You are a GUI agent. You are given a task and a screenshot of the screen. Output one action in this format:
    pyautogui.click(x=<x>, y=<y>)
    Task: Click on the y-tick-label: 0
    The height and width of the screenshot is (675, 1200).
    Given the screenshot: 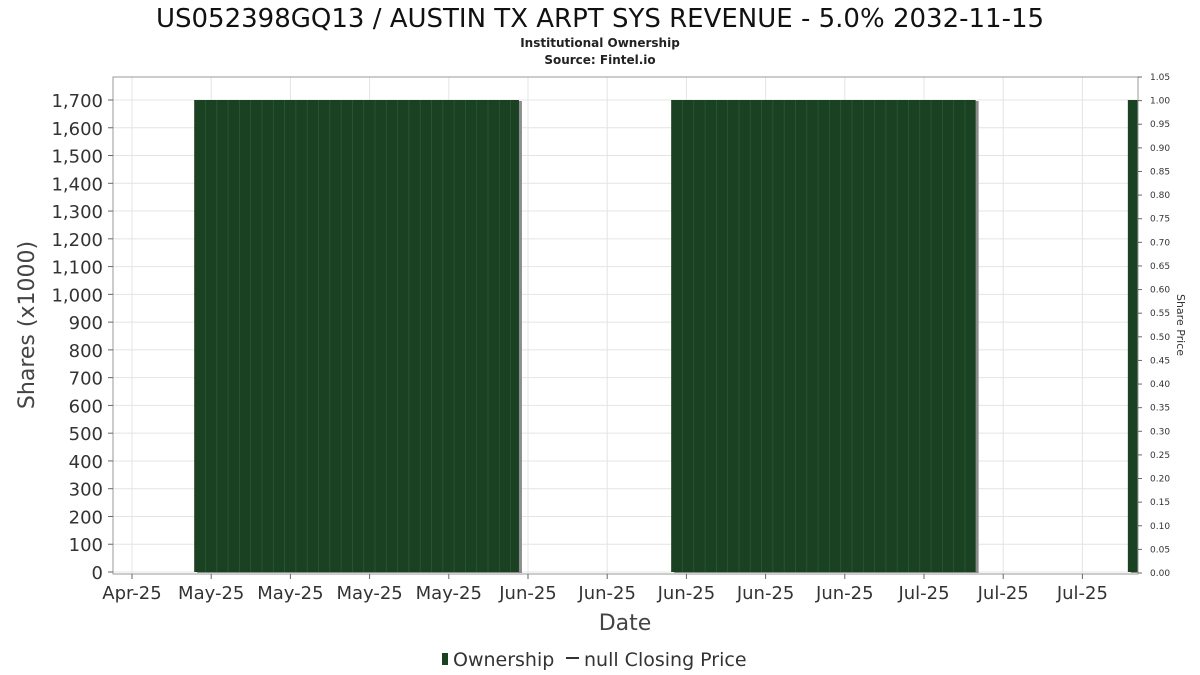 What is the action you would take?
    pyautogui.click(x=97, y=573)
    